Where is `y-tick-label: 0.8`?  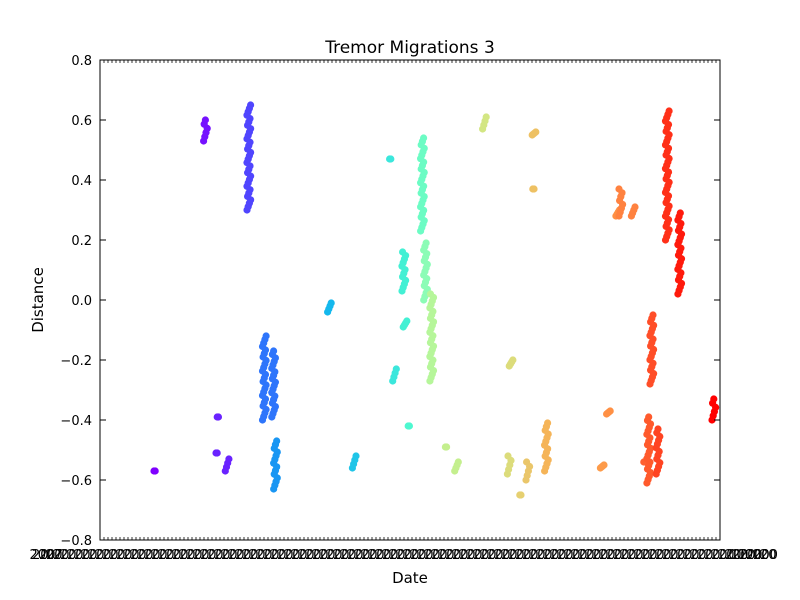 y-tick-label: 0.8 is located at coordinates (81, 61).